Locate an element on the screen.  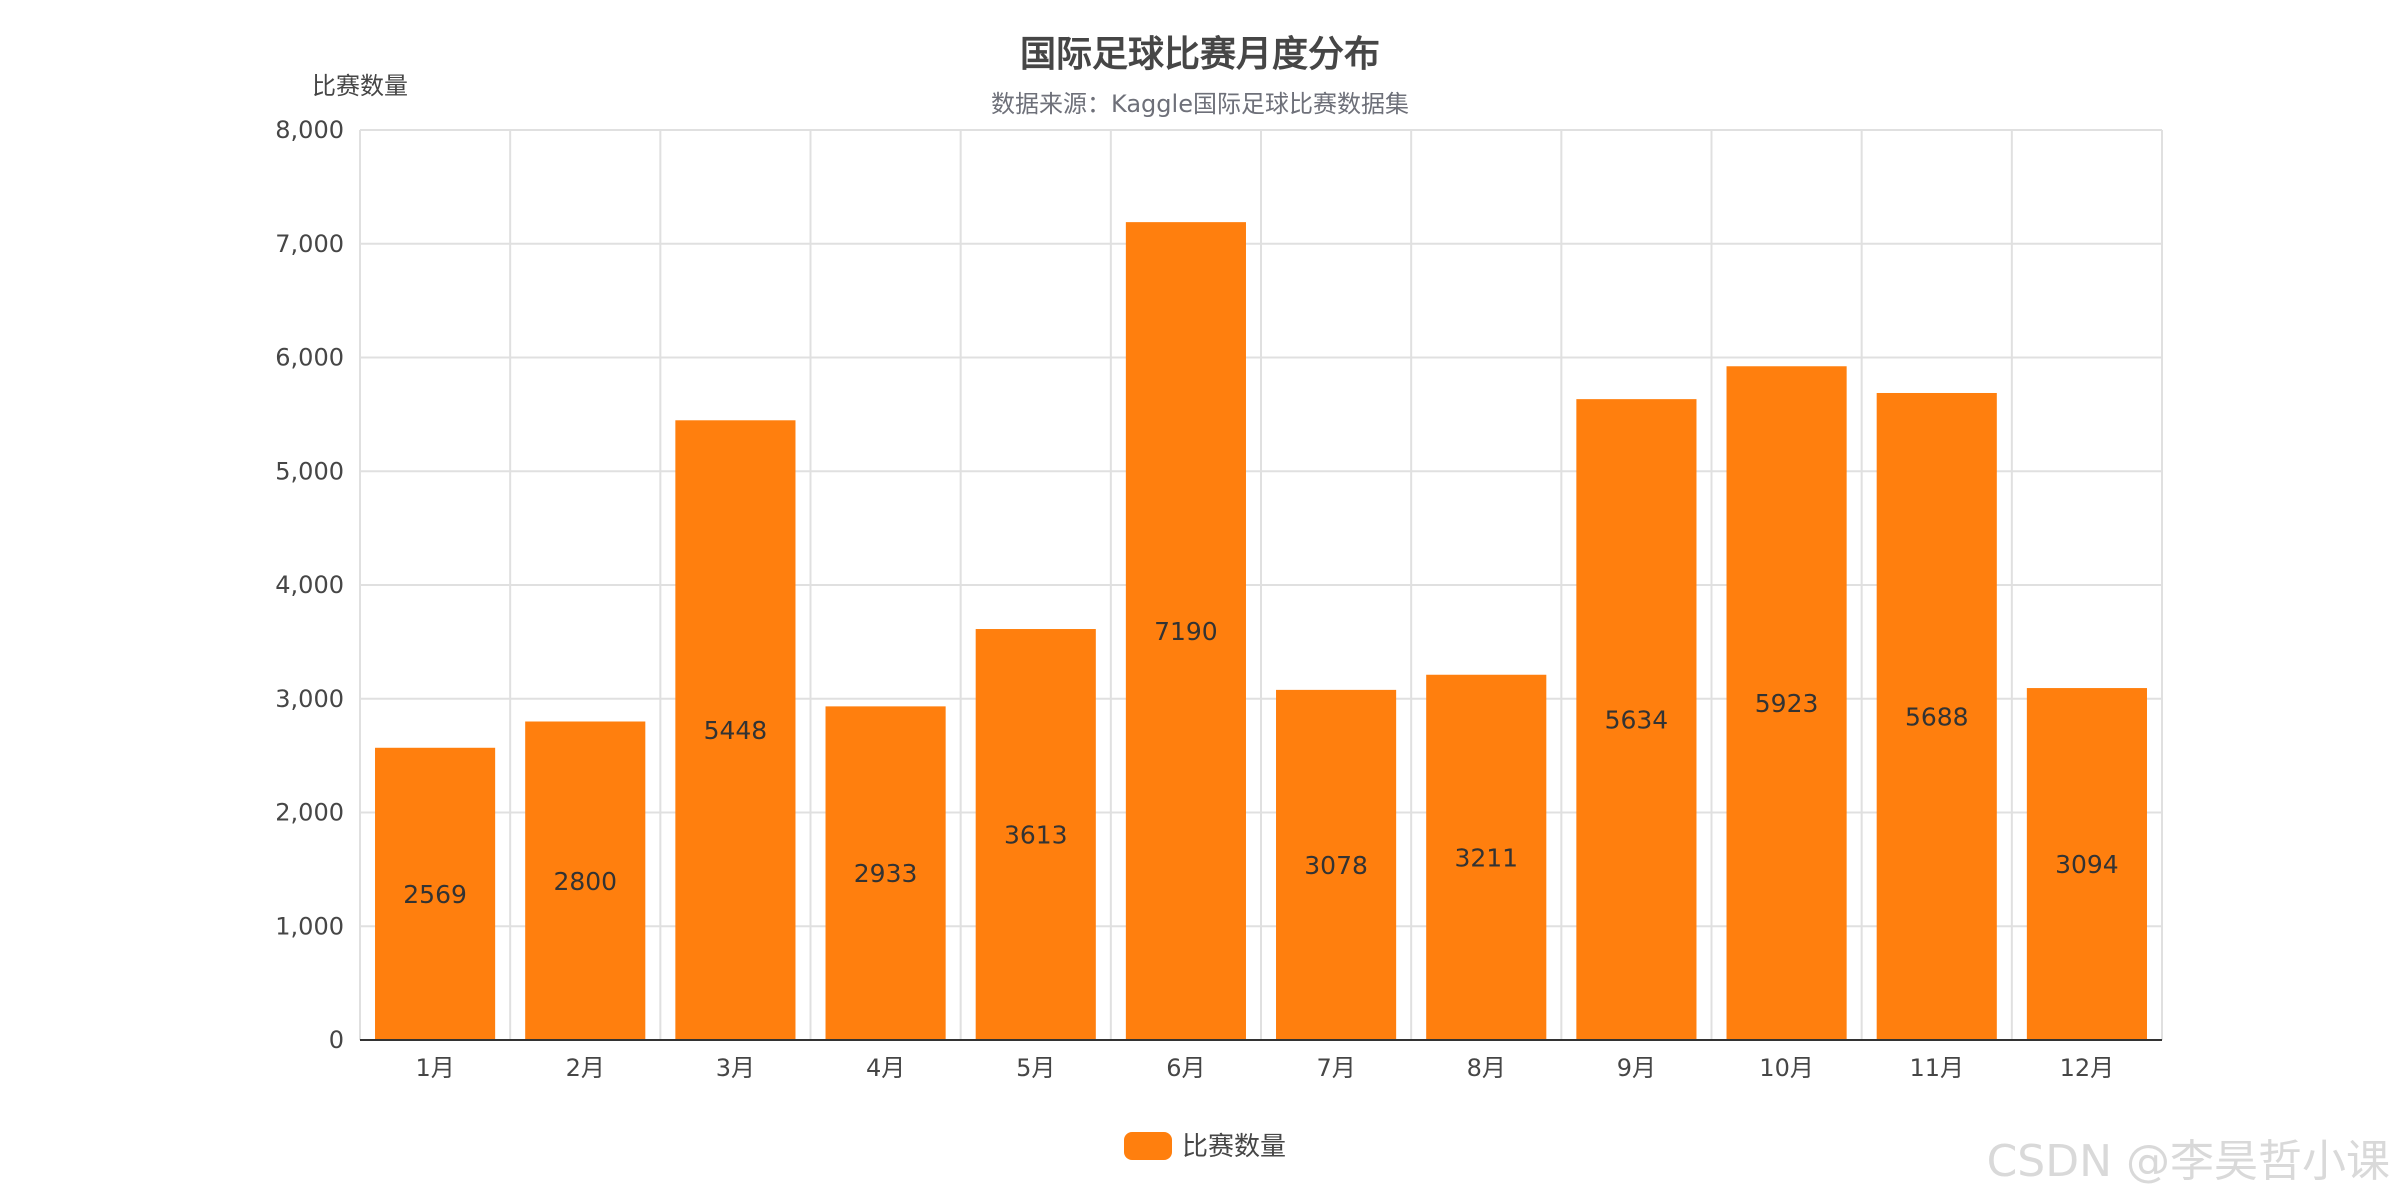
x-tick-label: 4月 is located at coordinates (885, 1068).